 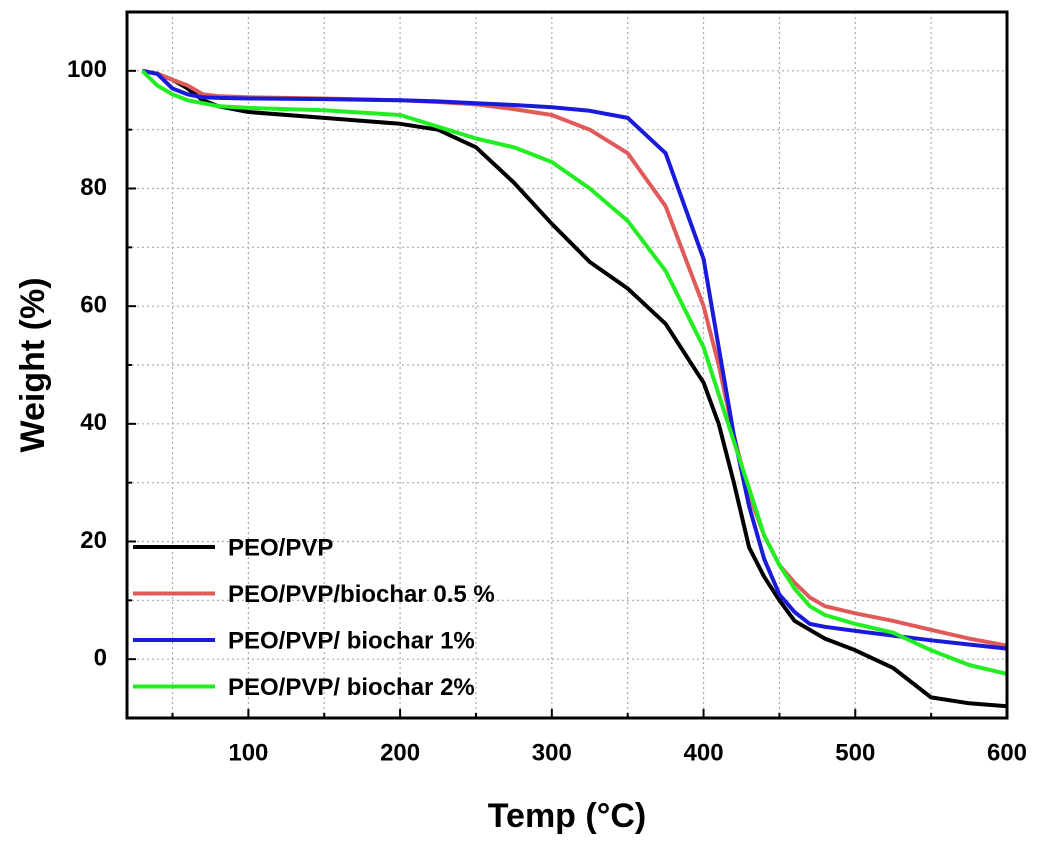 I want to click on y-tick-label: 80, so click(x=93, y=187).